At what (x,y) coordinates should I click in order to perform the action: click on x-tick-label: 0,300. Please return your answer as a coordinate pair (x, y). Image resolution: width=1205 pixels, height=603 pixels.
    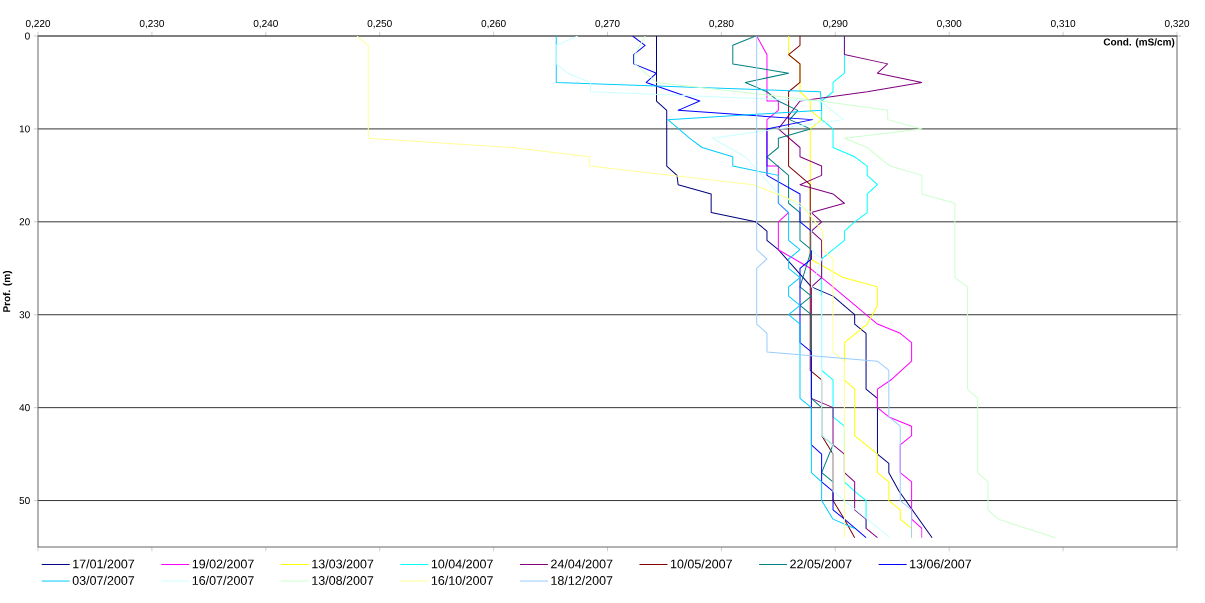
    Looking at the image, I should click on (949, 24).